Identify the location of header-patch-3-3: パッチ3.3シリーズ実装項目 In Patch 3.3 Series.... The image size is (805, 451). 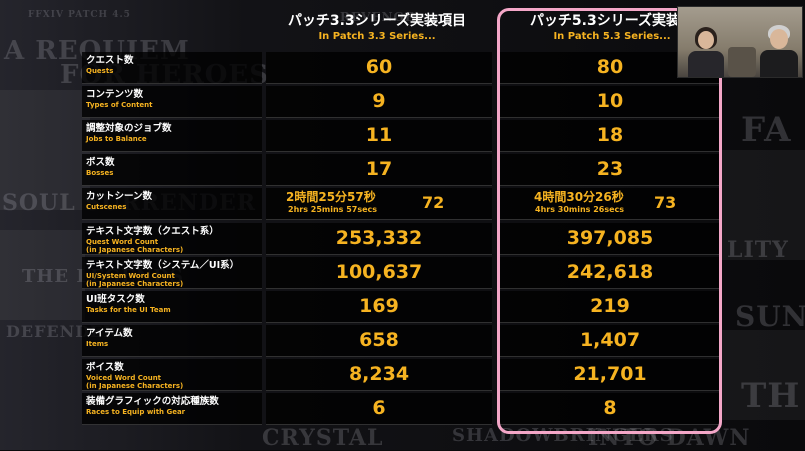
(377, 28).